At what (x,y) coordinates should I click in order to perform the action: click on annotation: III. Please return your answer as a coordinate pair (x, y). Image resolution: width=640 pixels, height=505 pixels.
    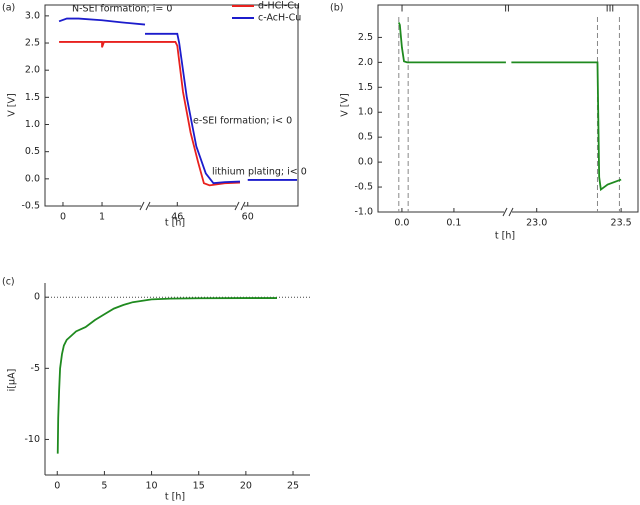
    Looking at the image, I should click on (610, 9).